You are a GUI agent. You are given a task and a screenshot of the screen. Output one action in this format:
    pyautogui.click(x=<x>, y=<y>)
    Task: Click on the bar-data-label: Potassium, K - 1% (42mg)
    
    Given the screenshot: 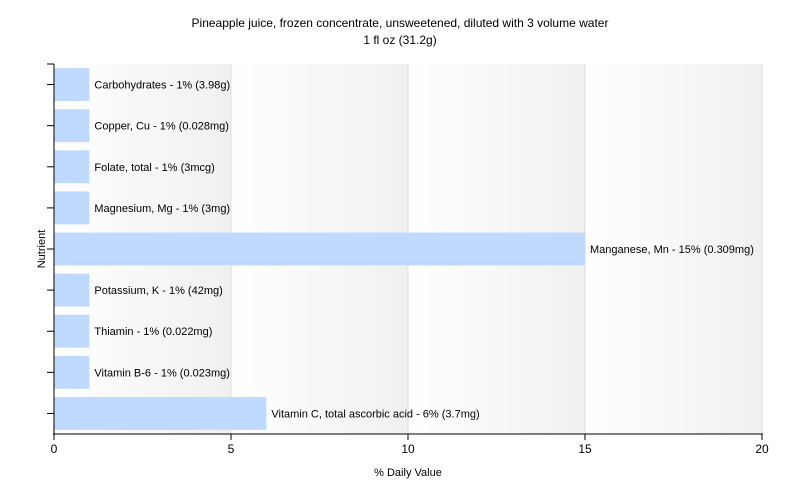 What is the action you would take?
    pyautogui.click(x=158, y=291)
    